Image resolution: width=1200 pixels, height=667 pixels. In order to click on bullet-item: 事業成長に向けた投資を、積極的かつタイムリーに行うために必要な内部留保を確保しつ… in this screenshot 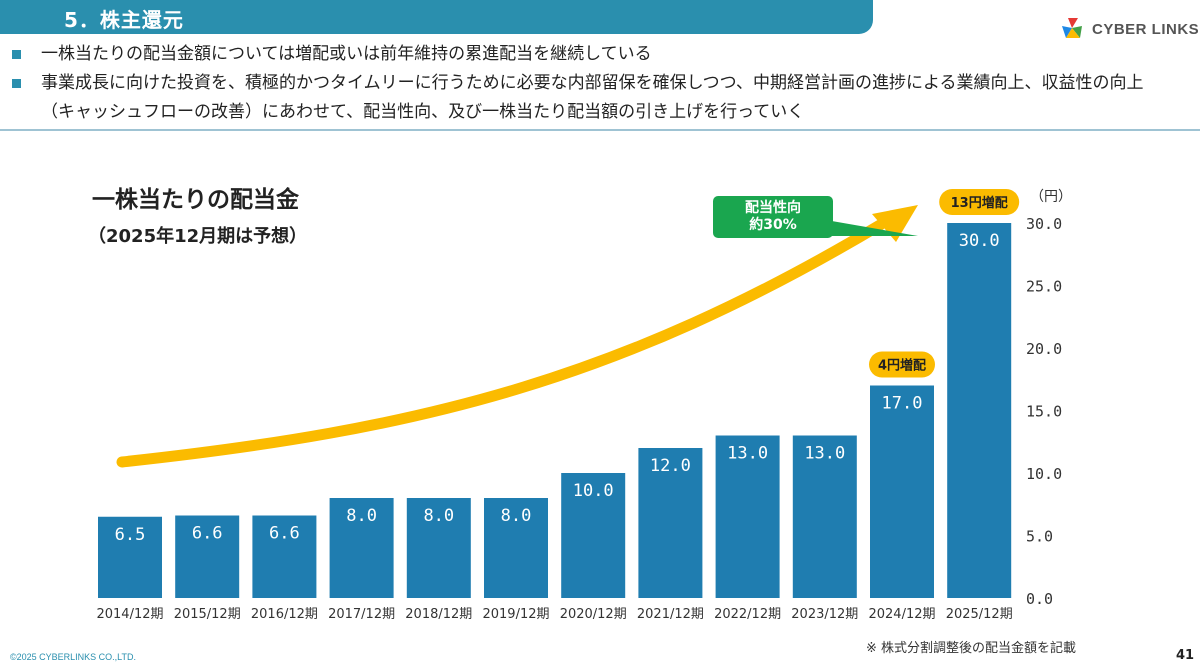, I will do `click(590, 98)`.